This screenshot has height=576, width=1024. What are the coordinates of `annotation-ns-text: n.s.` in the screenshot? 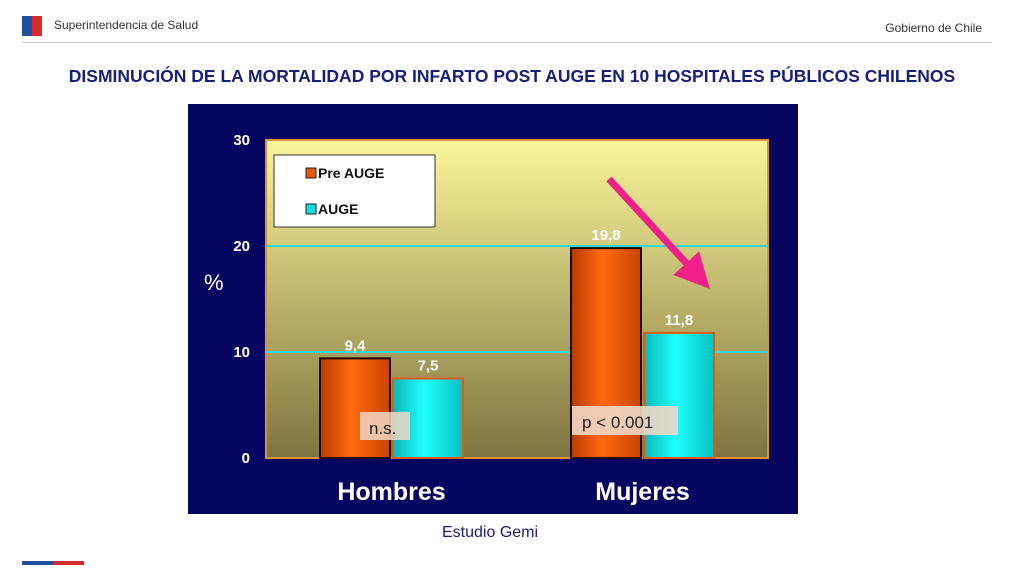 It's located at (382, 428).